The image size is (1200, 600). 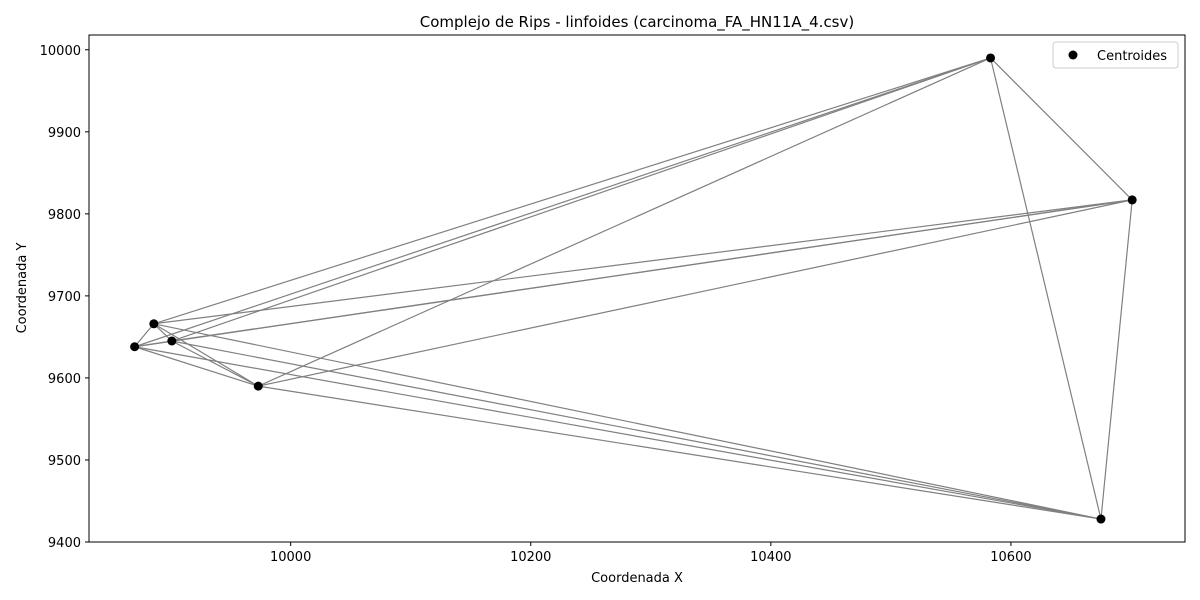 I want to click on x-tick-label: 10000, so click(x=290, y=557).